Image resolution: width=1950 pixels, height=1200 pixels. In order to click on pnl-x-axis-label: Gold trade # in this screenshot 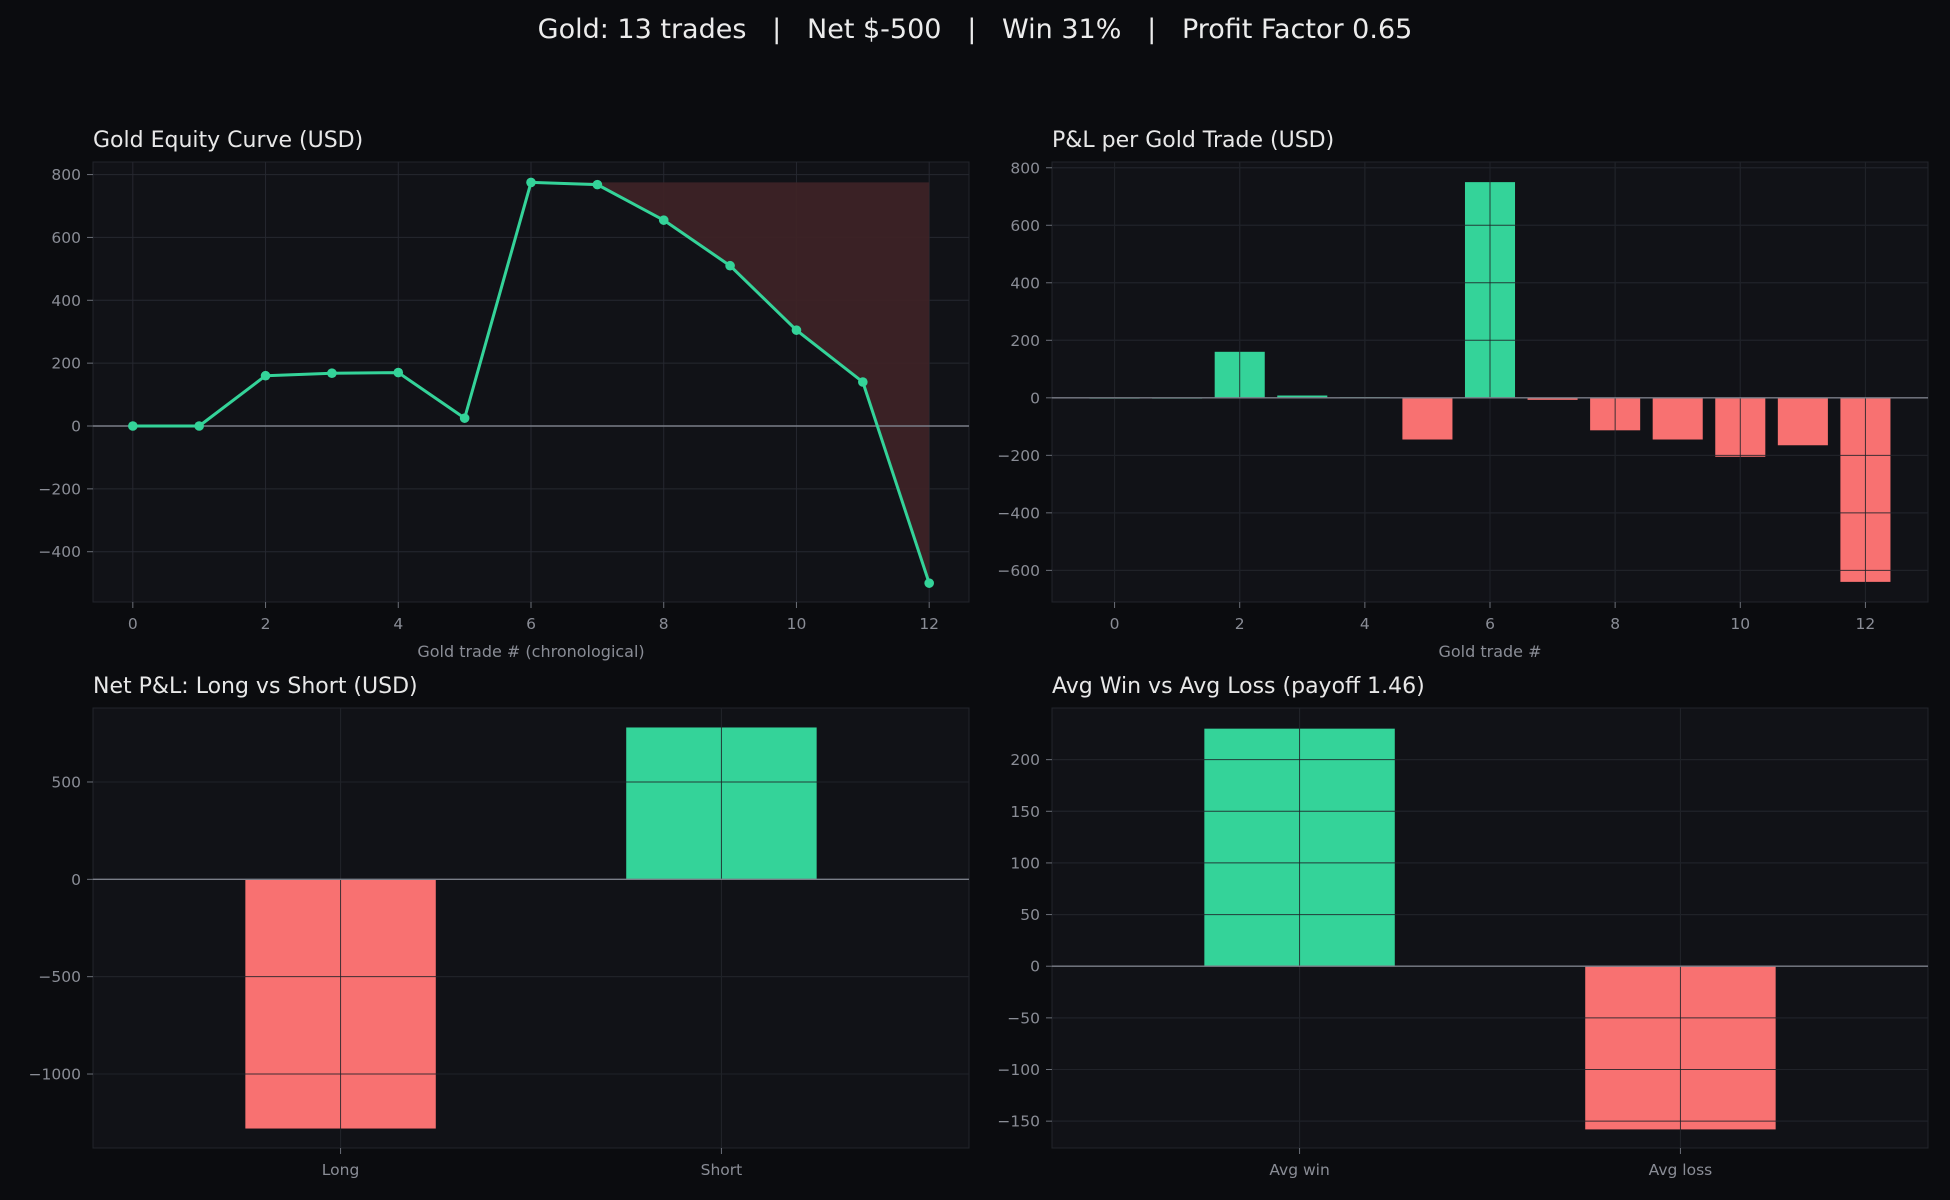, I will do `click(1489, 651)`.